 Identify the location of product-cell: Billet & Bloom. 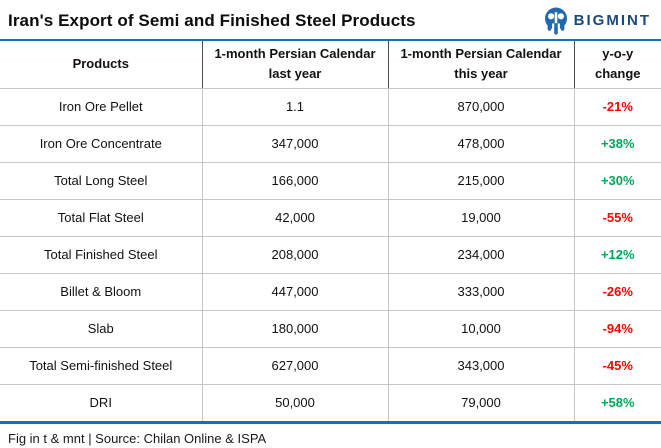
(101, 292).